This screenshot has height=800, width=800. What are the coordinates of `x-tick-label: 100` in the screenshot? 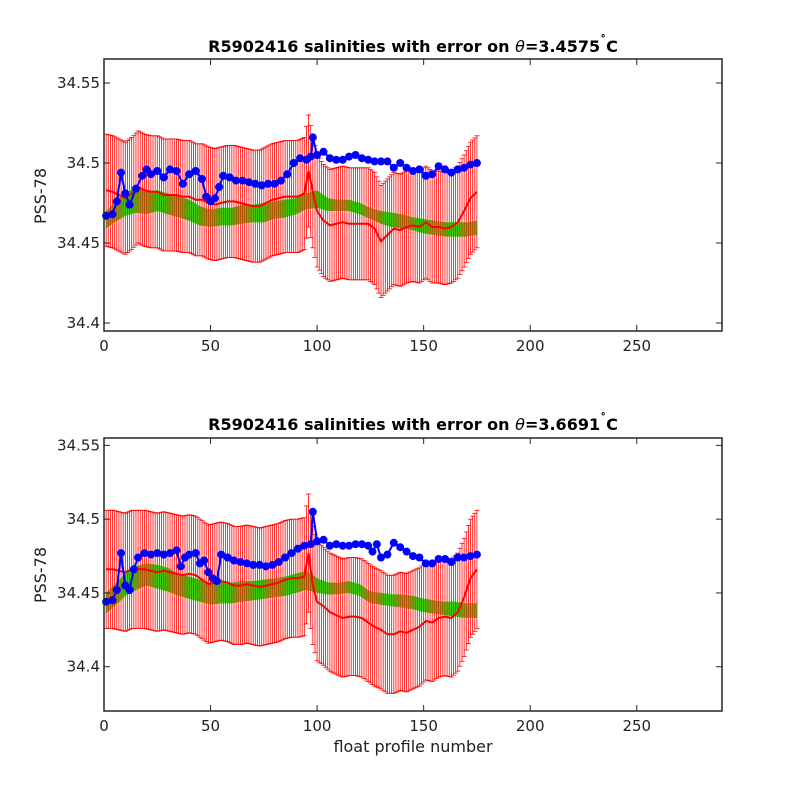 It's located at (317, 726).